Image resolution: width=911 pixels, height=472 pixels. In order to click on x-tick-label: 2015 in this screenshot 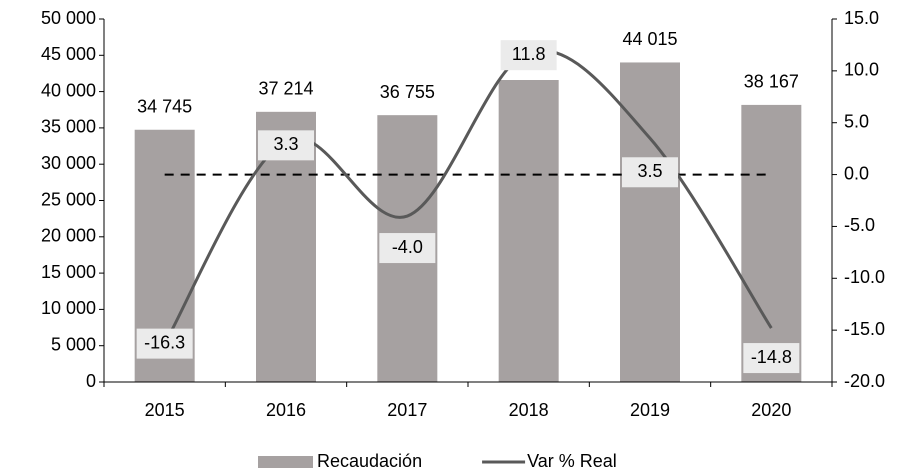, I will do `click(165, 410)`.